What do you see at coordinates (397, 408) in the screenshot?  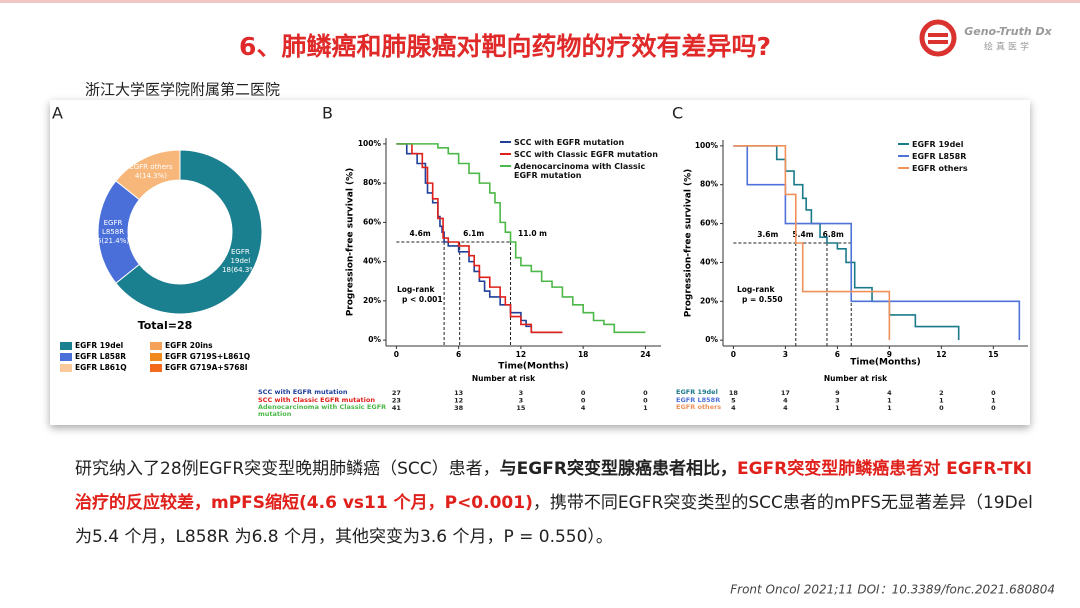 I see `risk-count: 41` at bounding box center [397, 408].